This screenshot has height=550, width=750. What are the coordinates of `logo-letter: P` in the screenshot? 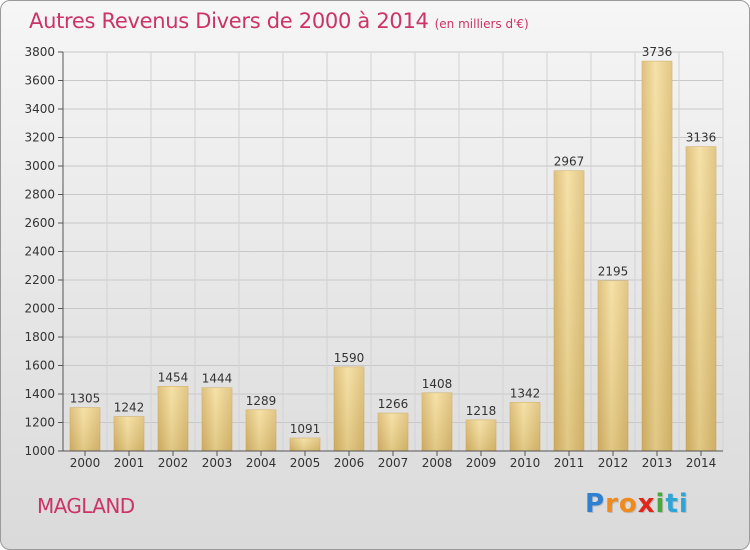 It's located at (595, 504).